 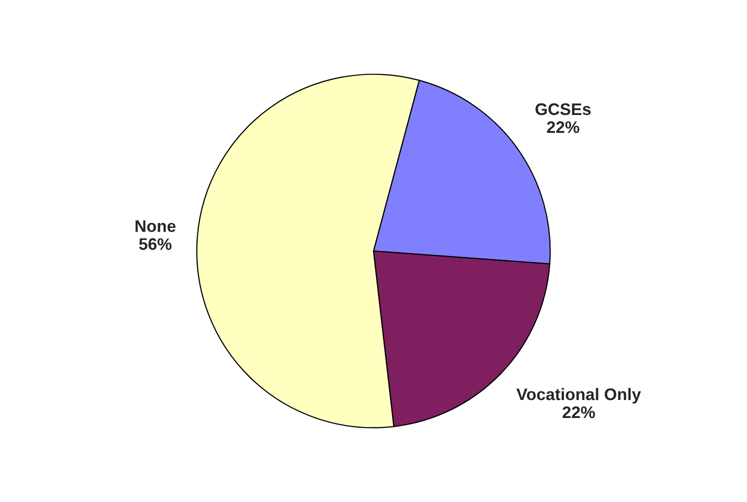 What do you see at coordinates (156, 226) in the screenshot?
I see `slice-label: None` at bounding box center [156, 226].